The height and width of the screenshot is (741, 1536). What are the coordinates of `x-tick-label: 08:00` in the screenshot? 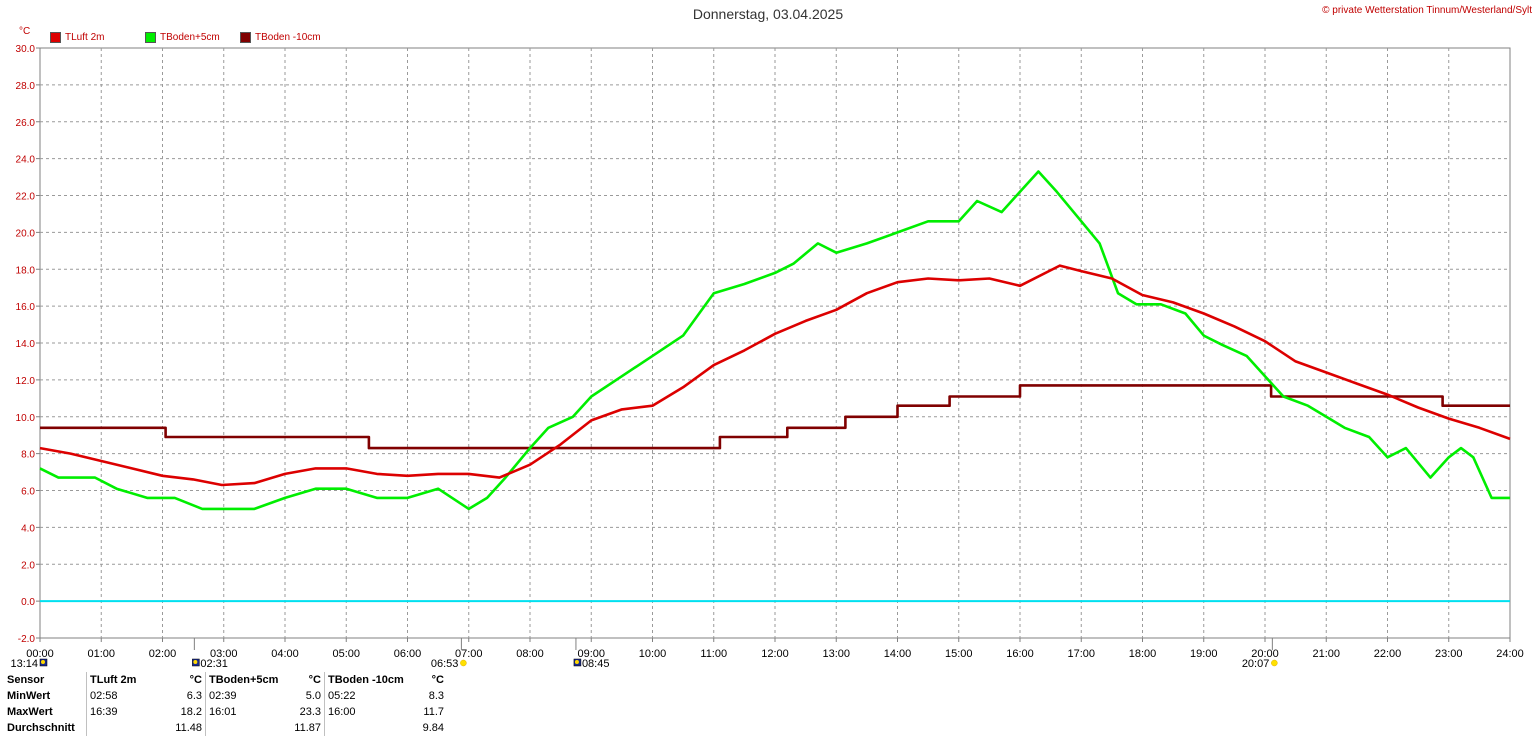 It's located at (530, 654).